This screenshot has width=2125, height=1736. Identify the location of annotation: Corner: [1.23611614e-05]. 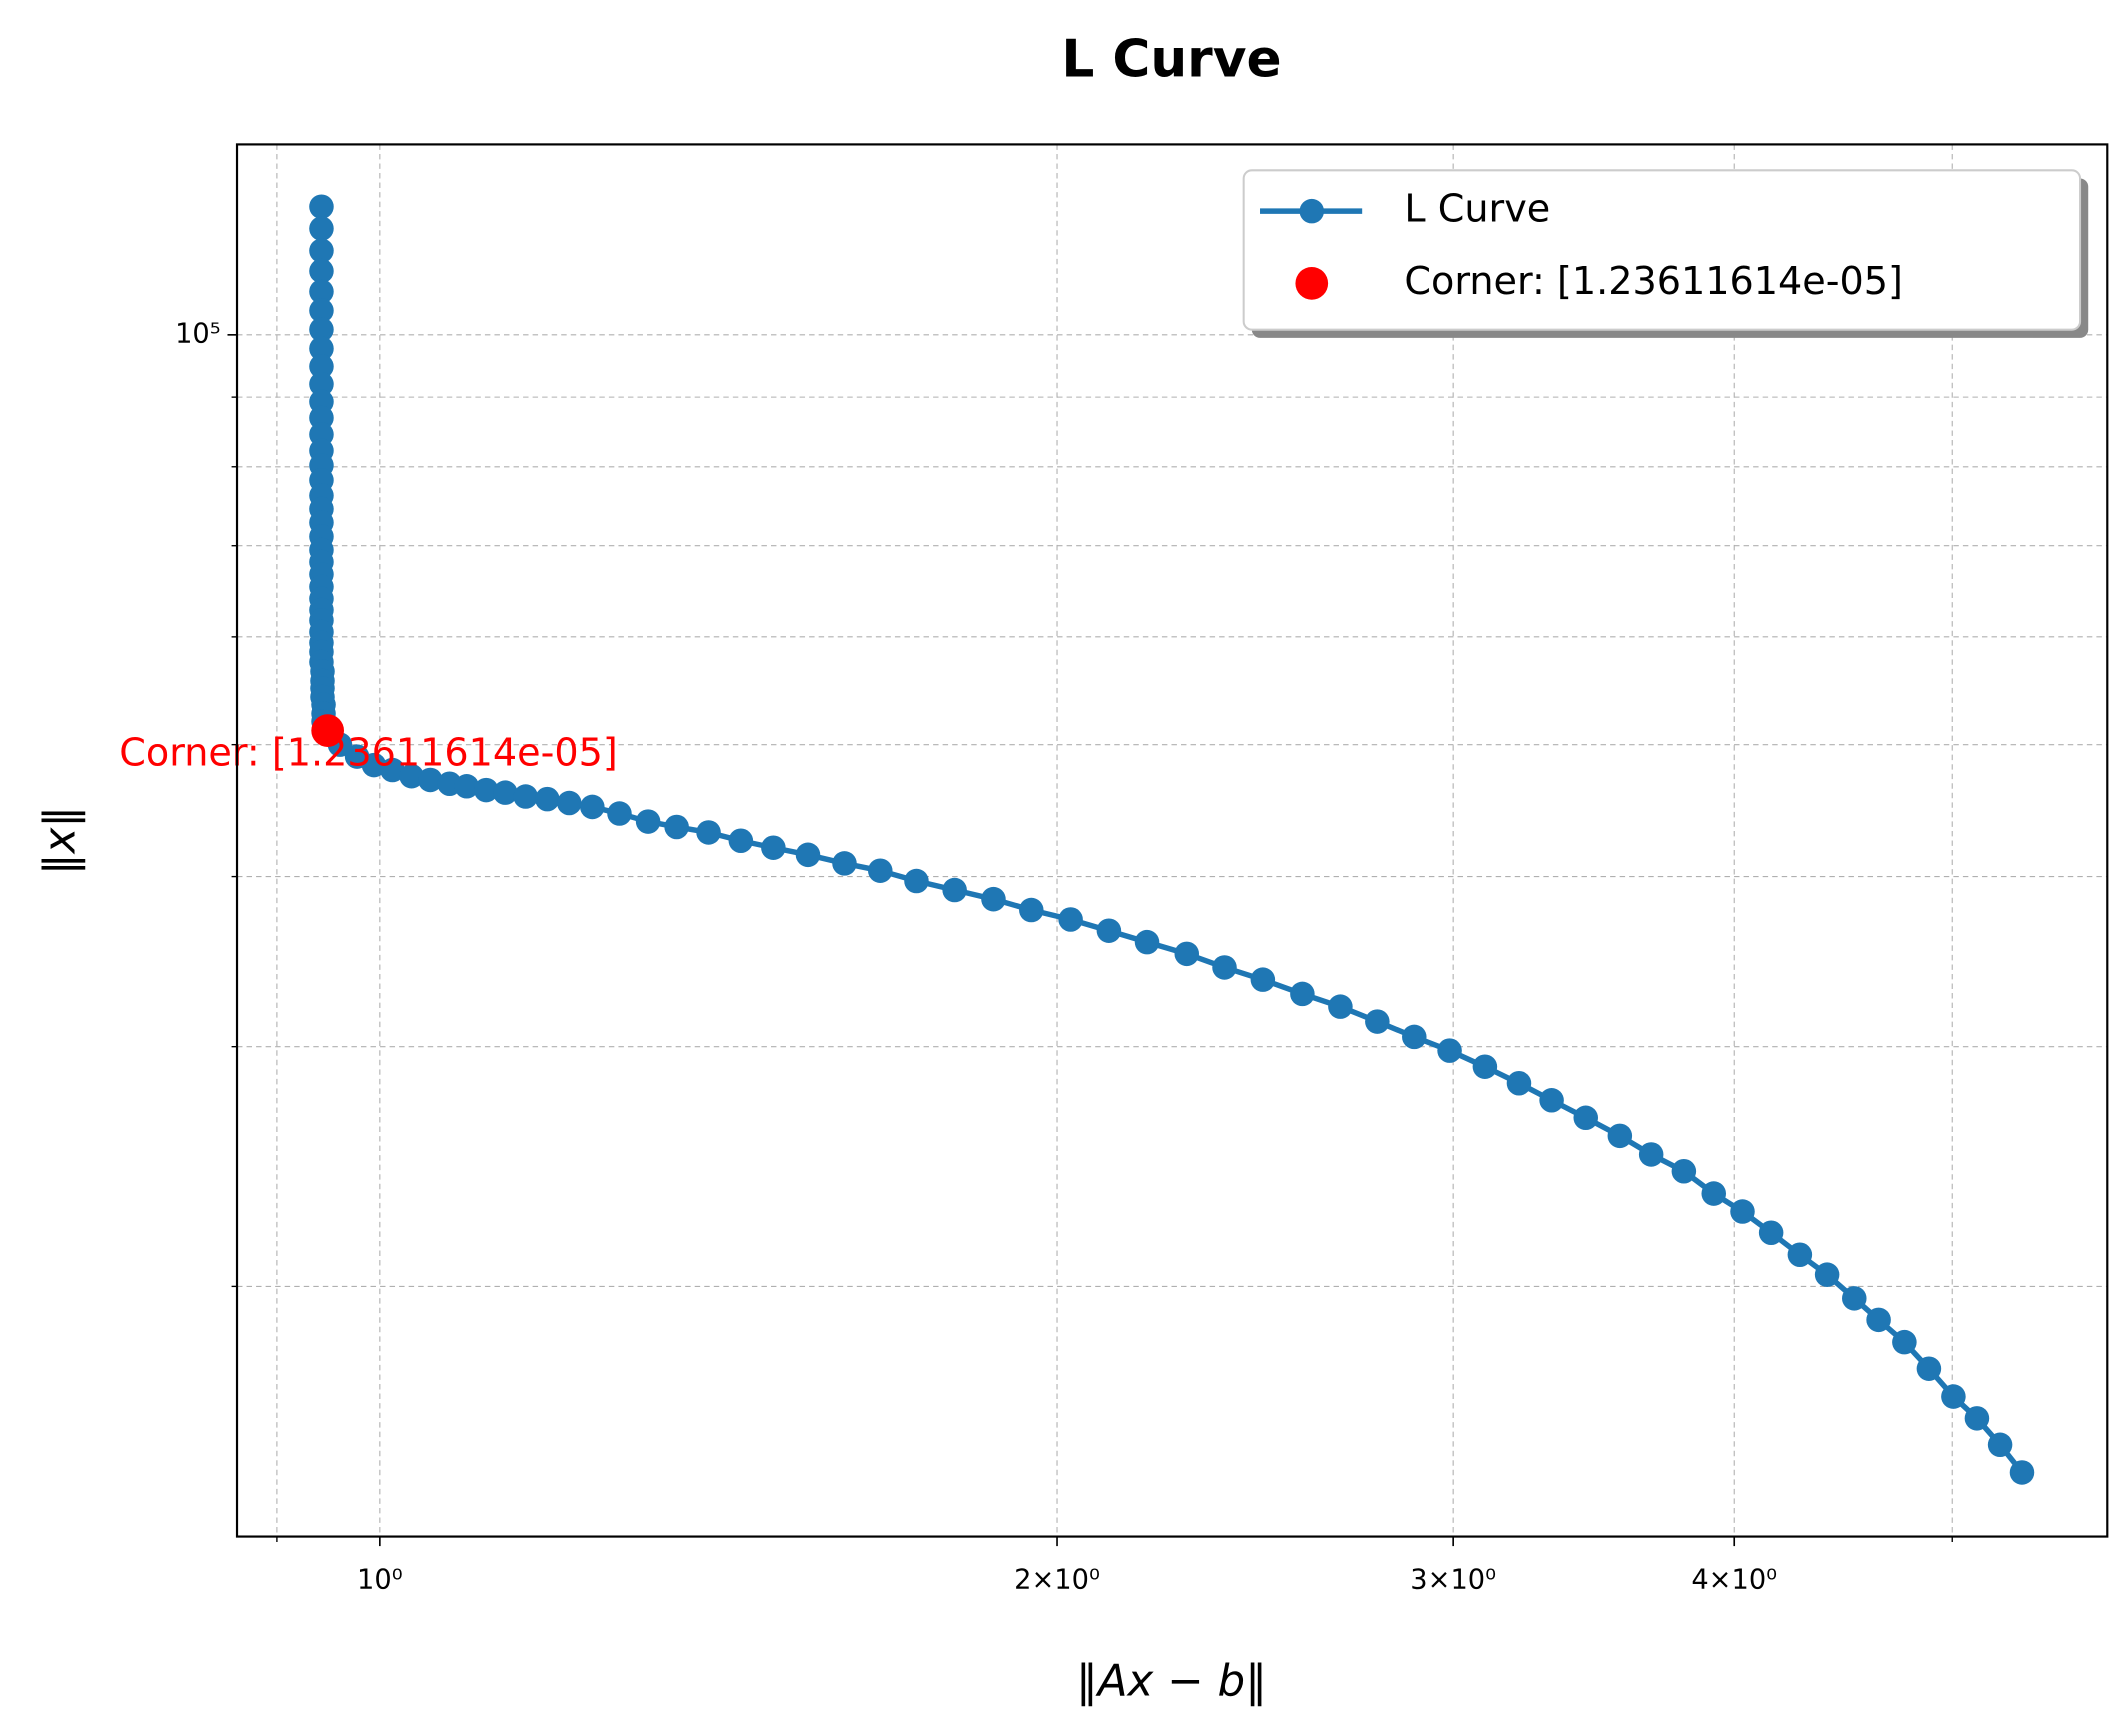
(368, 753).